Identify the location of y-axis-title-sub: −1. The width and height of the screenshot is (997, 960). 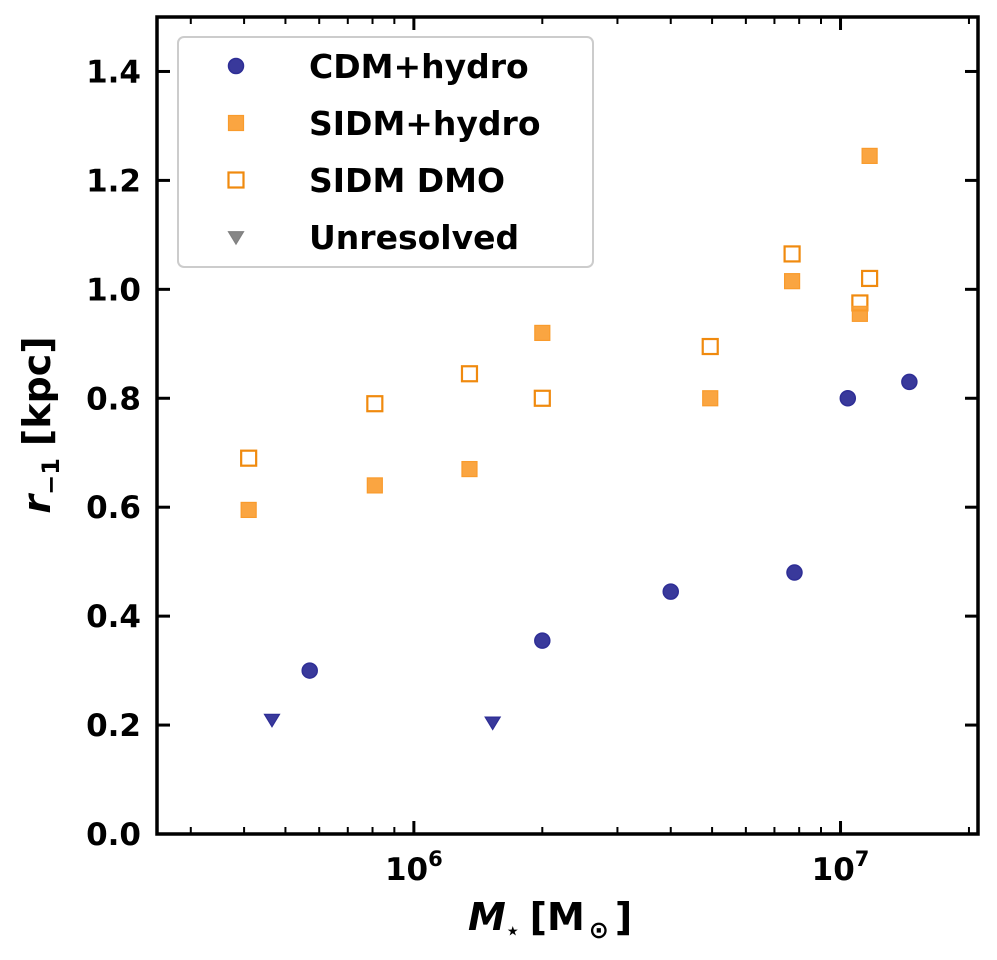
(51, 476).